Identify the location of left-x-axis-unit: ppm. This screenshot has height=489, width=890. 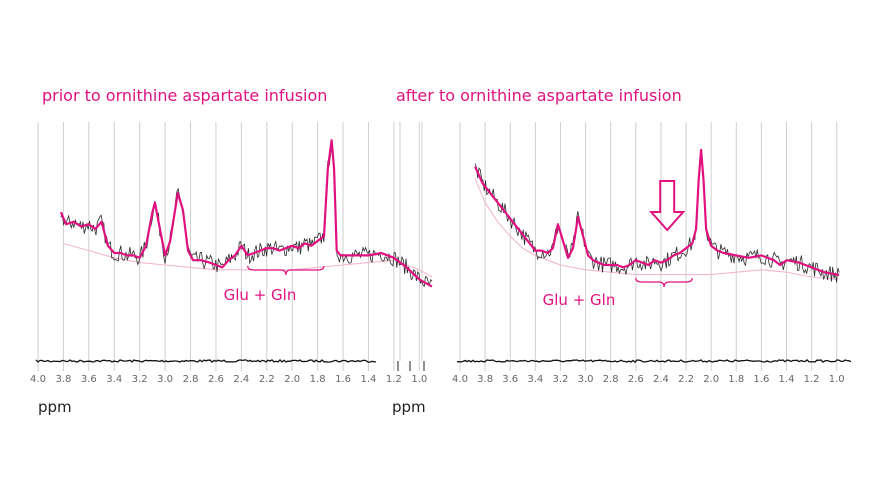
(55, 407).